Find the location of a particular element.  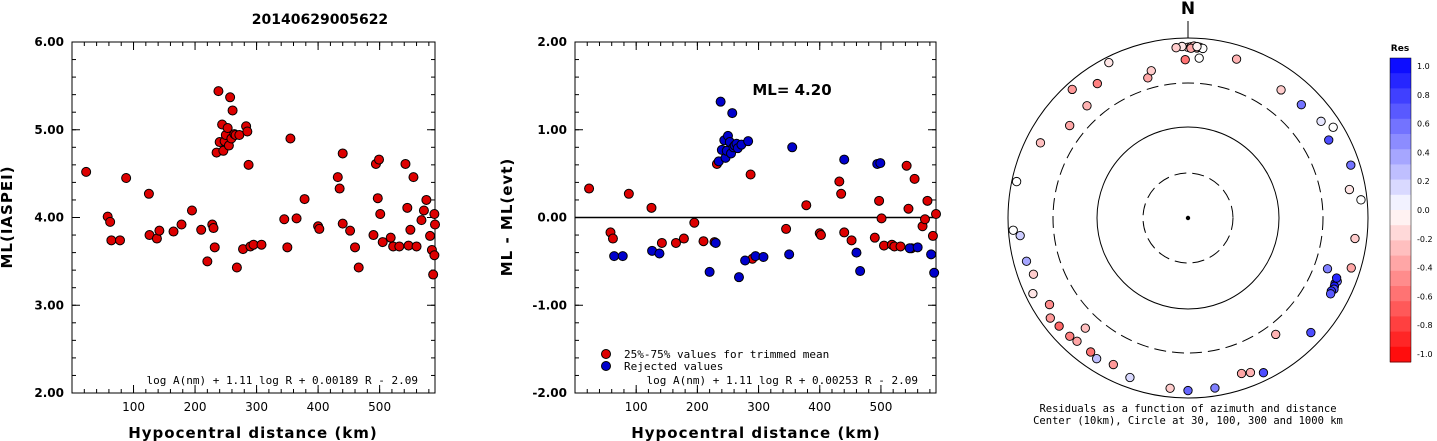

colorbar-tick-label: 0.4 is located at coordinates (1423, 152).